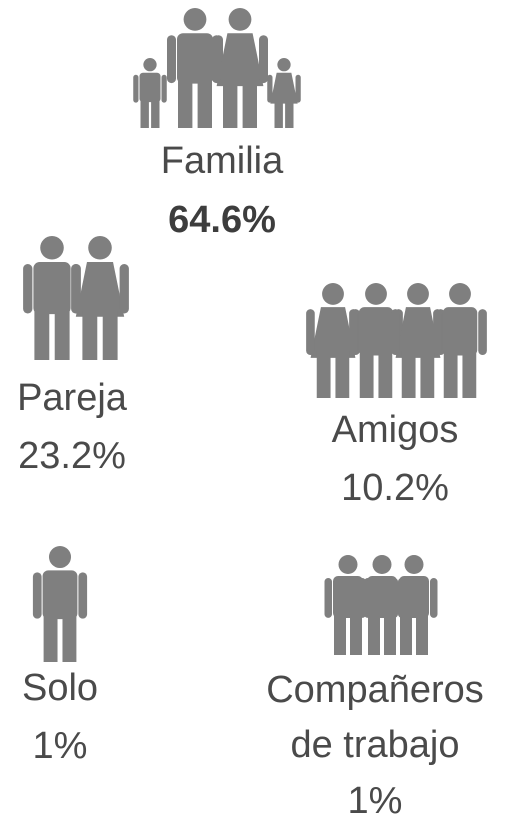 Image resolution: width=508 pixels, height=822 pixels. Describe the element at coordinates (72, 398) in the screenshot. I see `item-label: Pareja` at that location.